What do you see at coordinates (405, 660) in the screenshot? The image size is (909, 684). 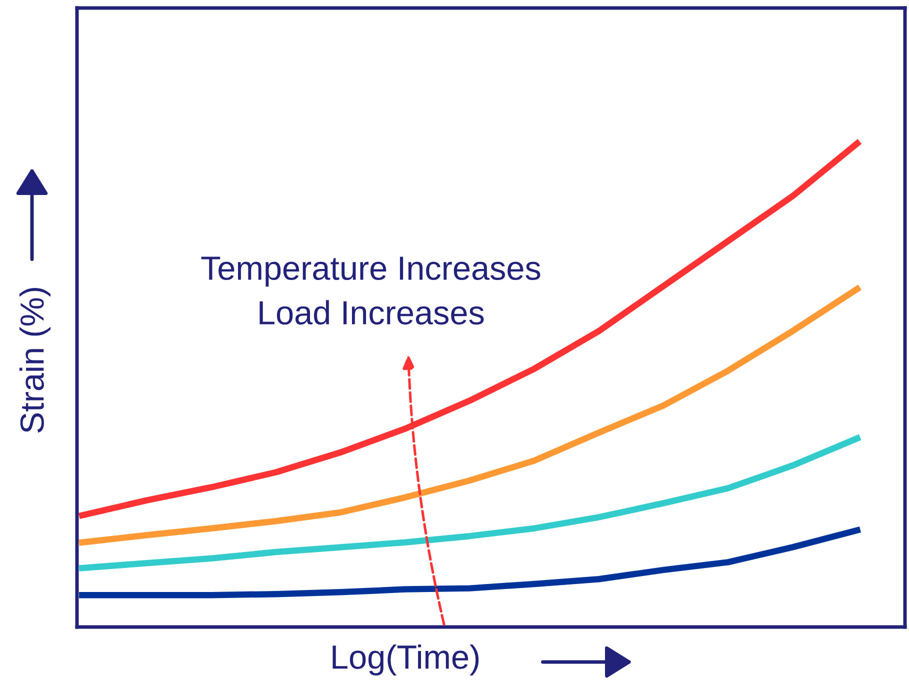 I see `x-axis-title: Log(Time)` at bounding box center [405, 660].